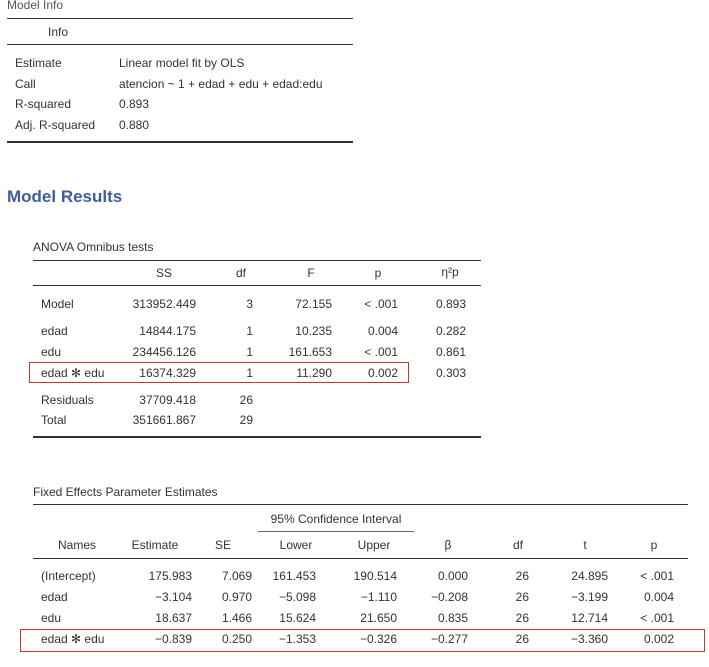 The height and width of the screenshot is (667, 709). What do you see at coordinates (35, 6) in the screenshot?
I see `section-label: Model Info` at bounding box center [35, 6].